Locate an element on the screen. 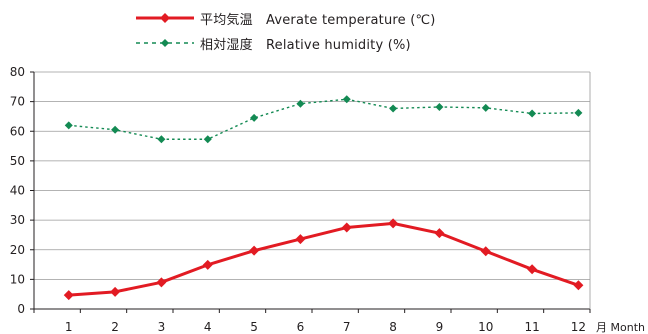 Image resolution: width=648 pixels, height=334 pixels. x-tick-label: 4 is located at coordinates (208, 327).